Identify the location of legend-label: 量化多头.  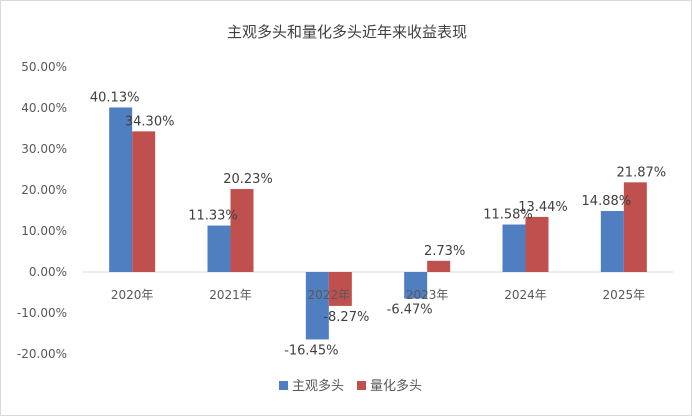
(396, 386).